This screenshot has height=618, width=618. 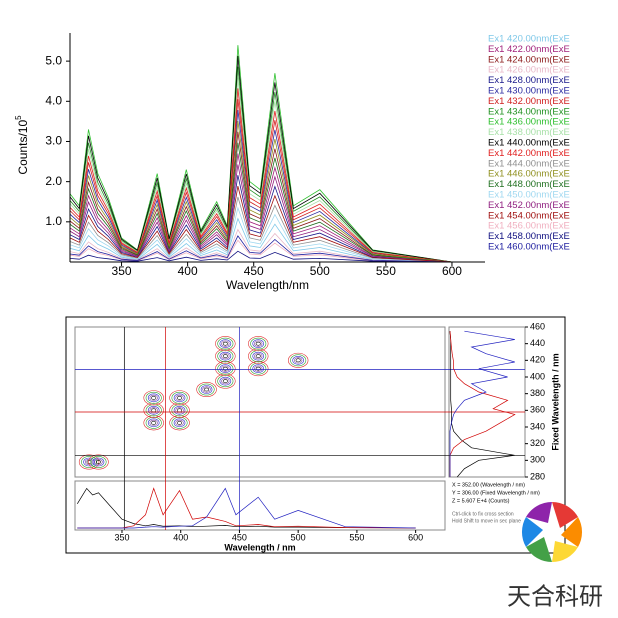 What do you see at coordinates (552, 532) in the screenshot?
I see `logo` at bounding box center [552, 532].